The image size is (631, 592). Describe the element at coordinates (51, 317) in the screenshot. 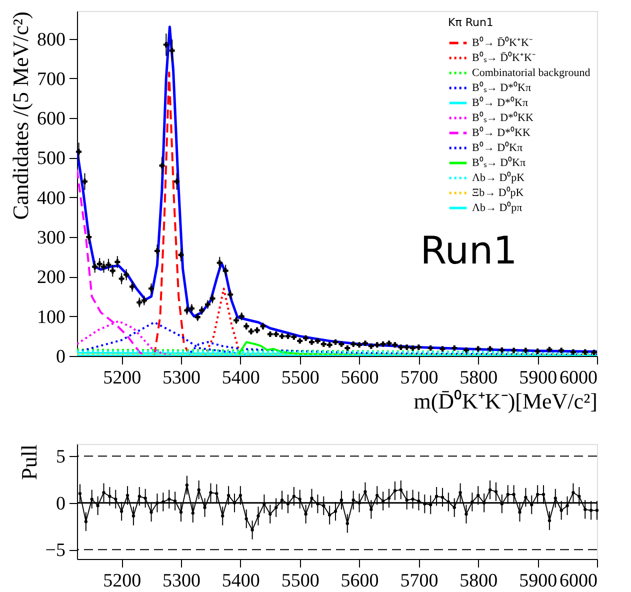

I see `y-tick-label: 100` at that location.